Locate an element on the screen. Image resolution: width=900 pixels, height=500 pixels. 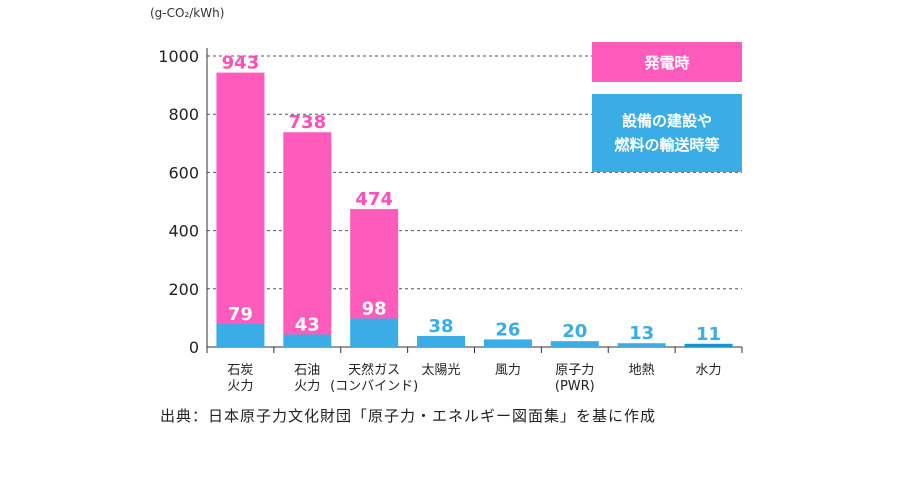
category-label: 天然ガス(コンバインド) is located at coordinates (374, 378).